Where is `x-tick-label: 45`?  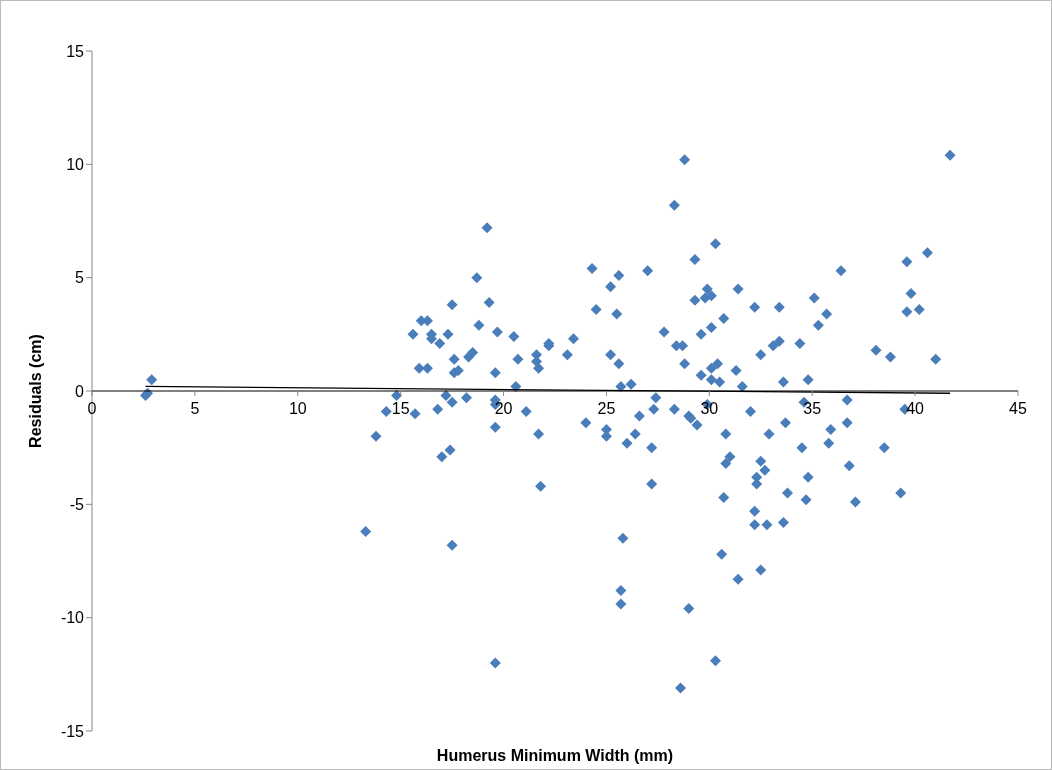 x-tick-label: 45 is located at coordinates (1018, 408).